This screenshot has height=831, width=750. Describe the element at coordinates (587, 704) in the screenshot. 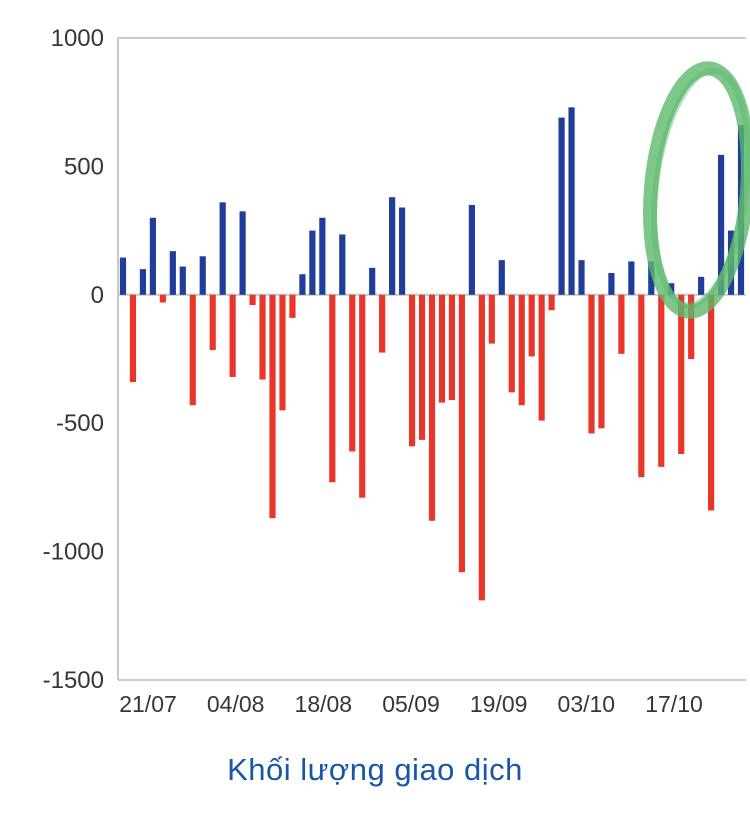

I see `x-tick-label: 03/10` at that location.